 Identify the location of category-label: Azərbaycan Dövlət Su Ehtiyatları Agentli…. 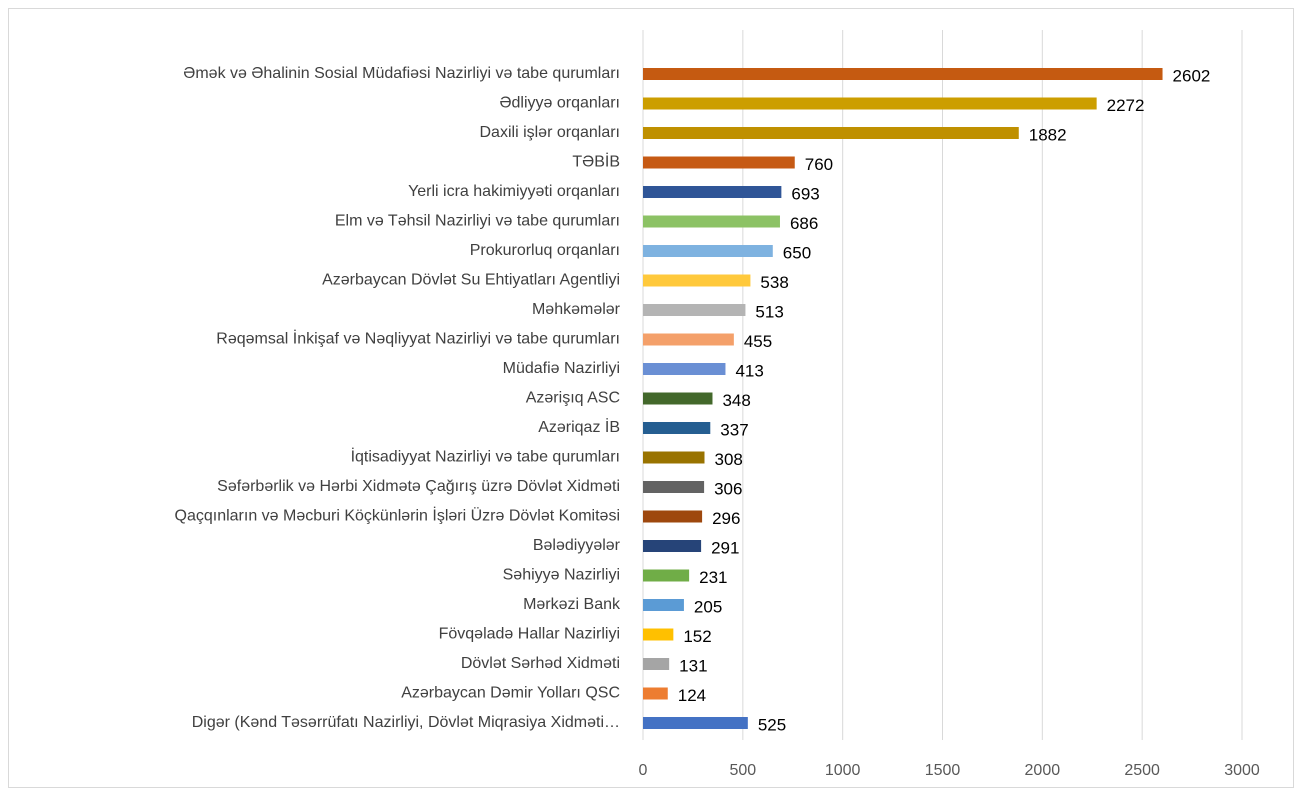
(471, 280).